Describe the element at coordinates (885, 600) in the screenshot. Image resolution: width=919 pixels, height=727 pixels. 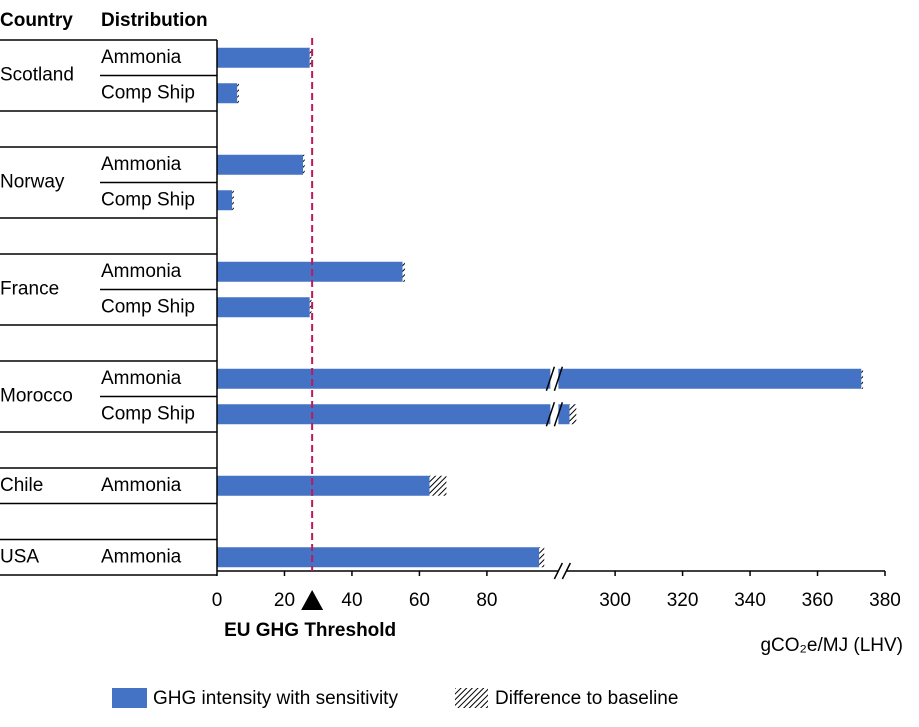
I see `x-tick-label: 380` at that location.